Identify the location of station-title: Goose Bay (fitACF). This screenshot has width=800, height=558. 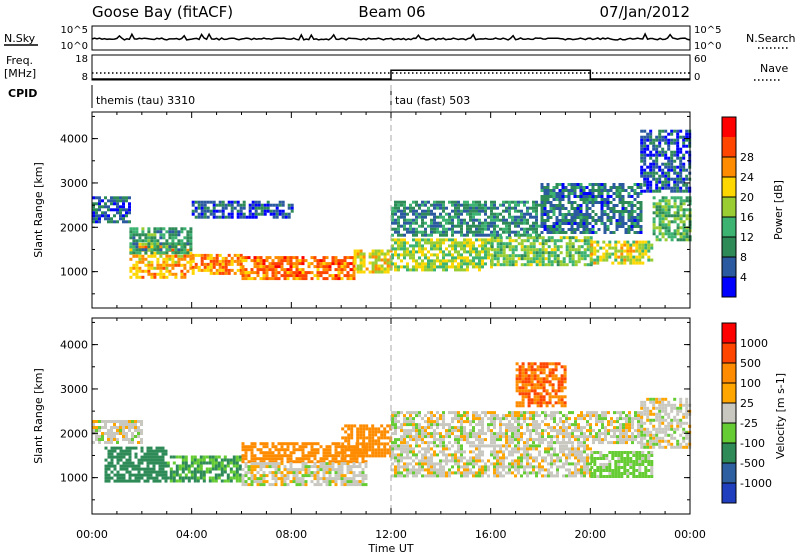
(162, 12).